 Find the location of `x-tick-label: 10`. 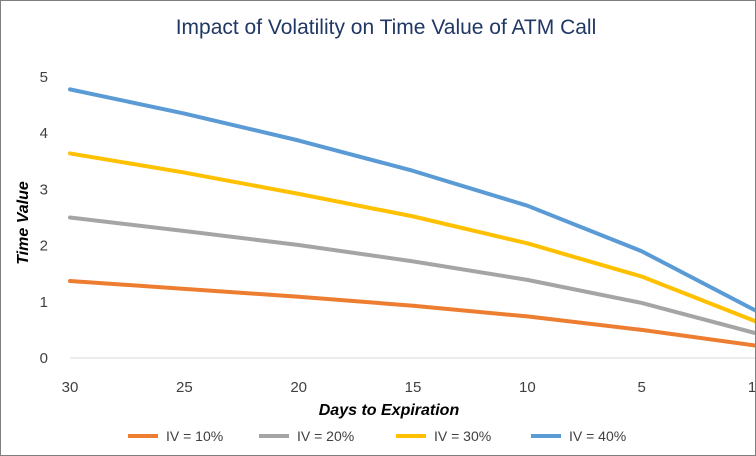

x-tick-label: 10 is located at coordinates (527, 387).